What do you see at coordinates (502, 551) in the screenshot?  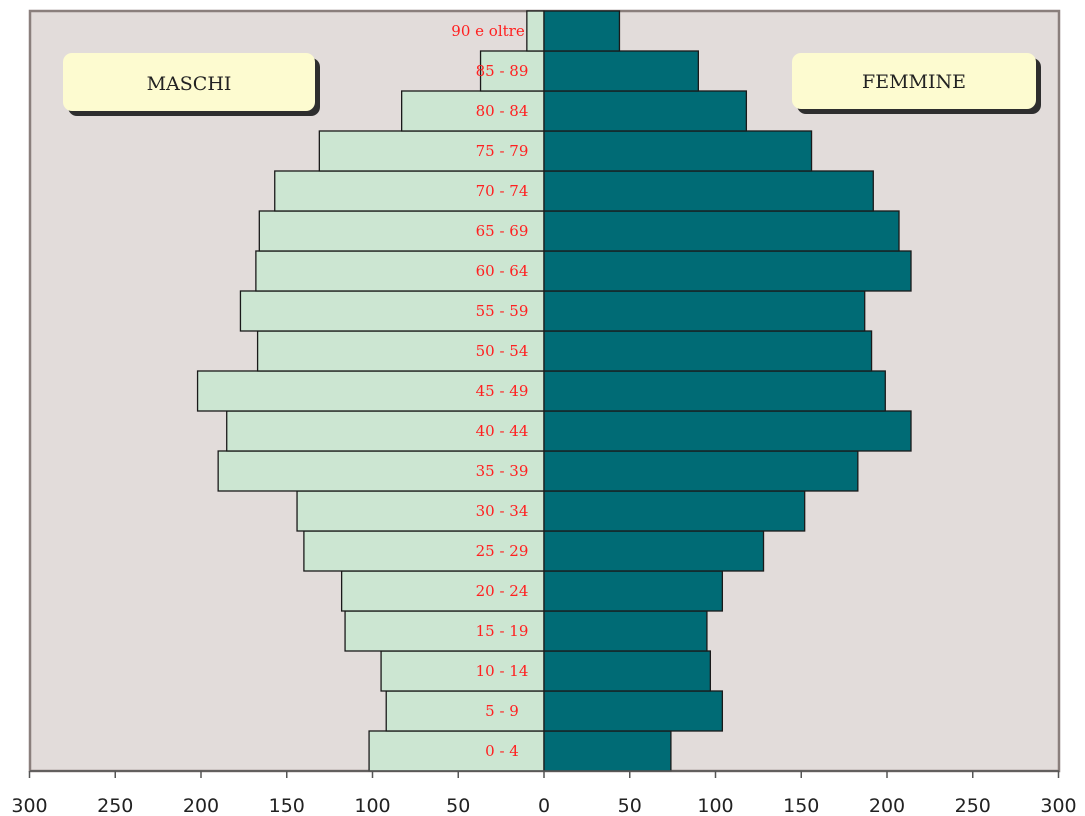 I see `age-label-25-29: 25 - 29` at bounding box center [502, 551].